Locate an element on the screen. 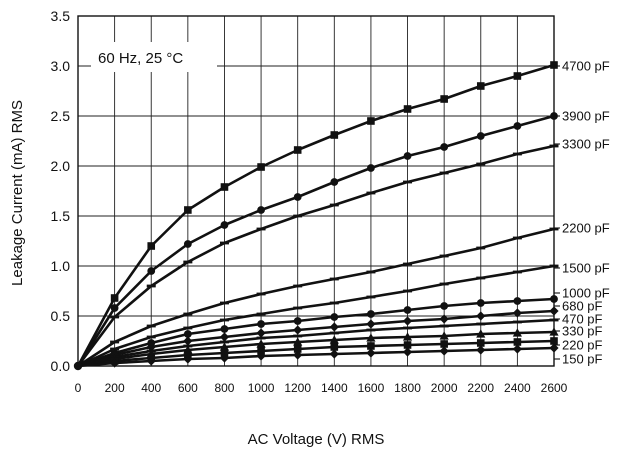  series-label: 150 pF is located at coordinates (582, 359).